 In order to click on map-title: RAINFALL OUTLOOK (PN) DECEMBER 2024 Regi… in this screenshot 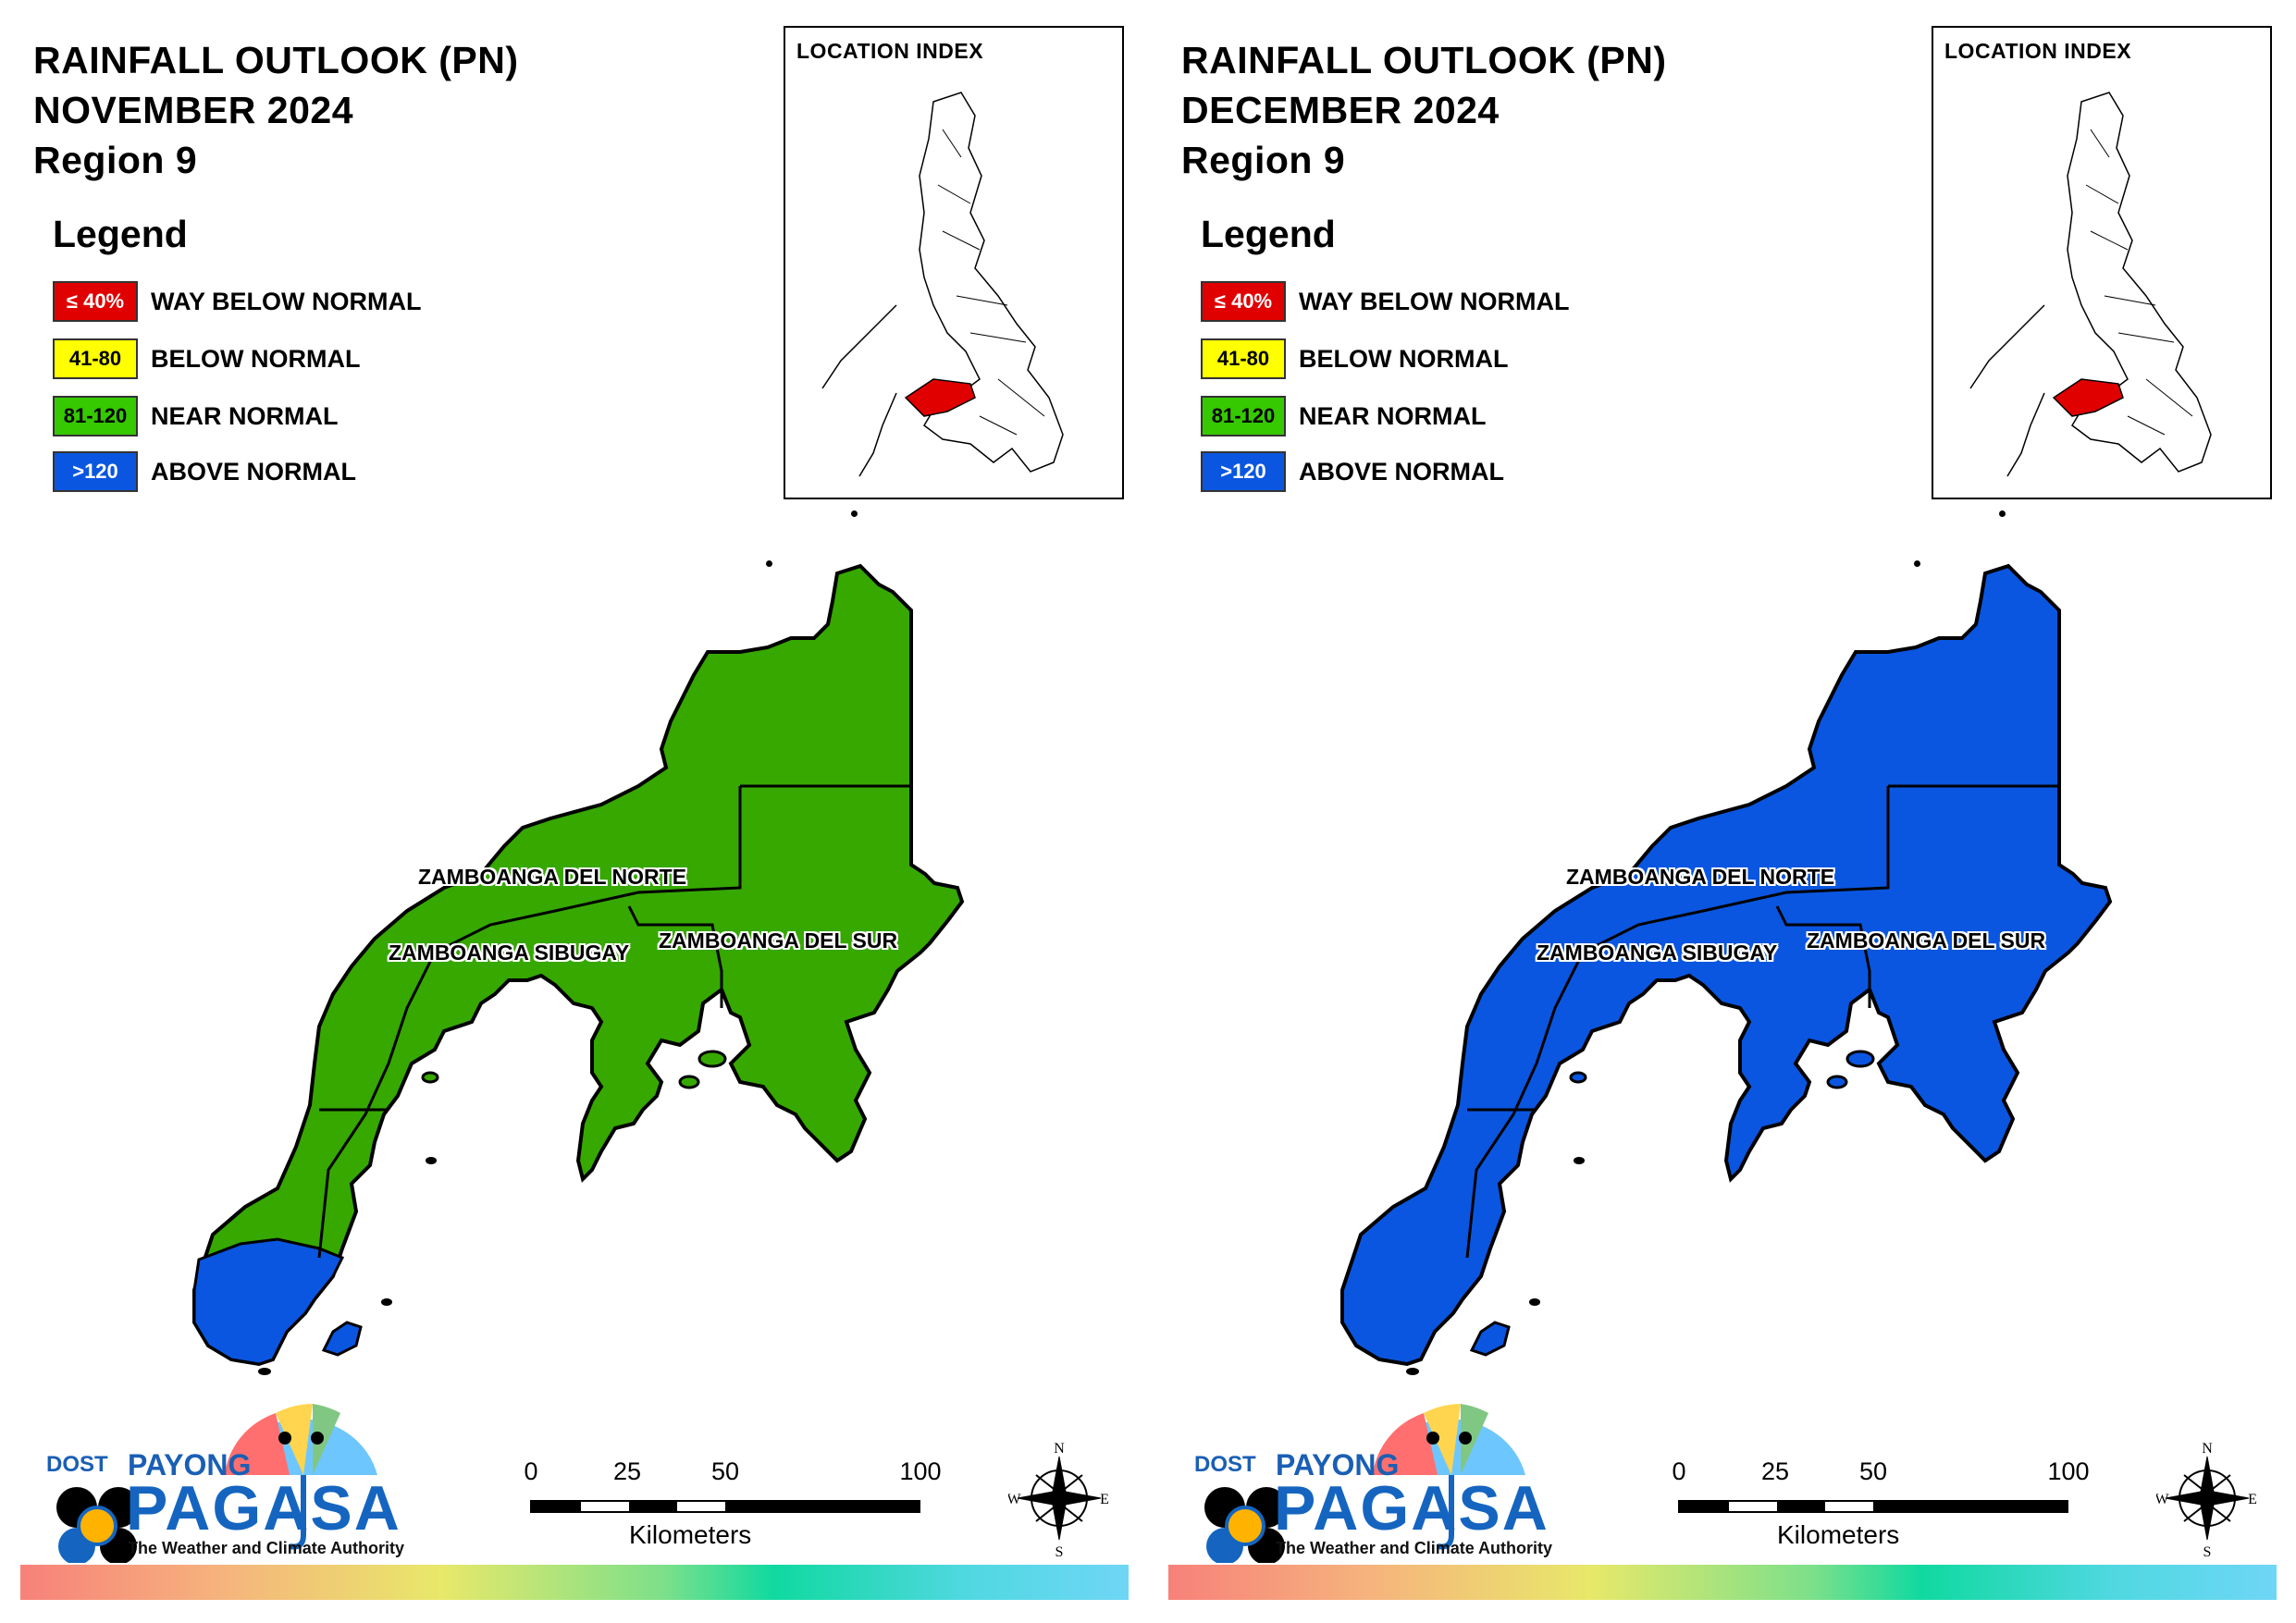, I will do `click(1423, 110)`.